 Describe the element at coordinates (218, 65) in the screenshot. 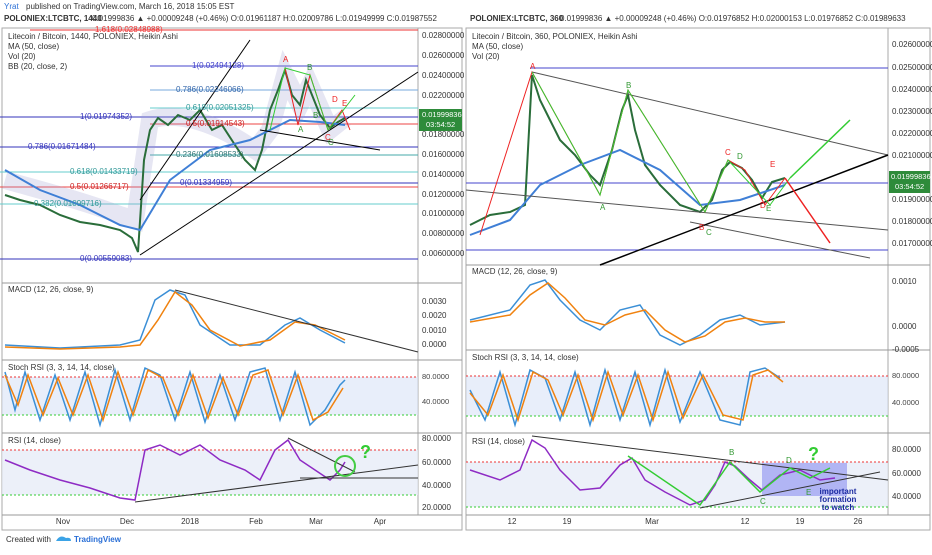

I see `fib-label: 1(0.02494128)` at that location.